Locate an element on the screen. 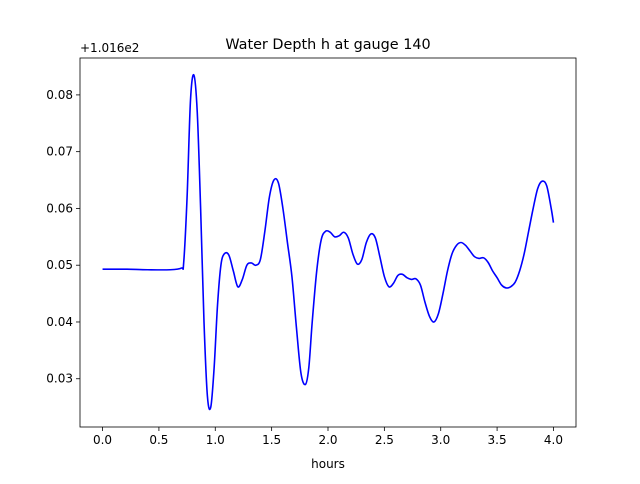 This screenshot has height=484, width=640. x-tick-label: 1.5 is located at coordinates (271, 440).